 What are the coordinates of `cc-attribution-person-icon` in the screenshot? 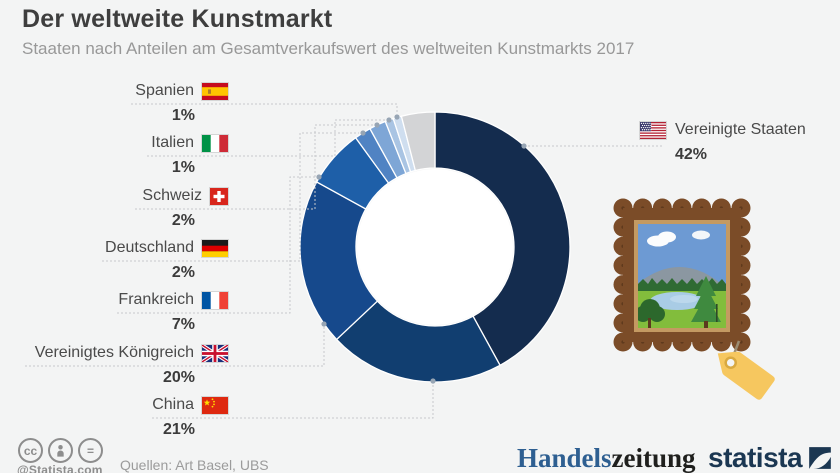 It's located at (60, 450).